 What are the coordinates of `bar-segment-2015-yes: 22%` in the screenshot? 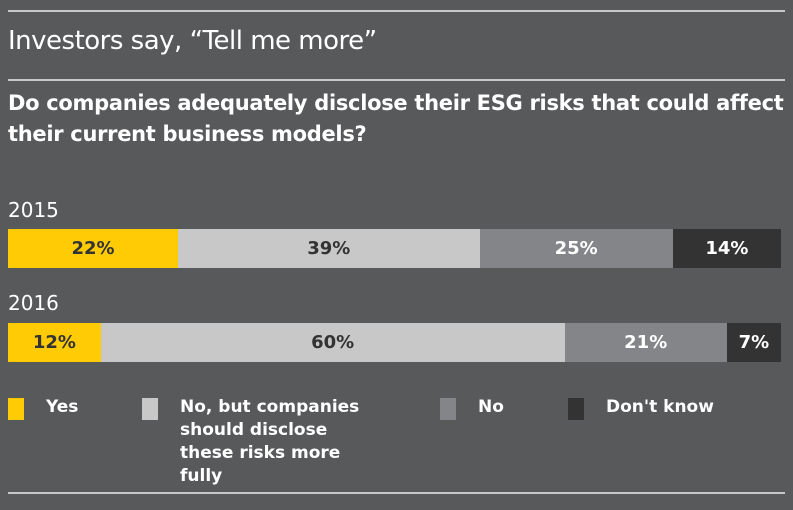 It's located at (93, 248).